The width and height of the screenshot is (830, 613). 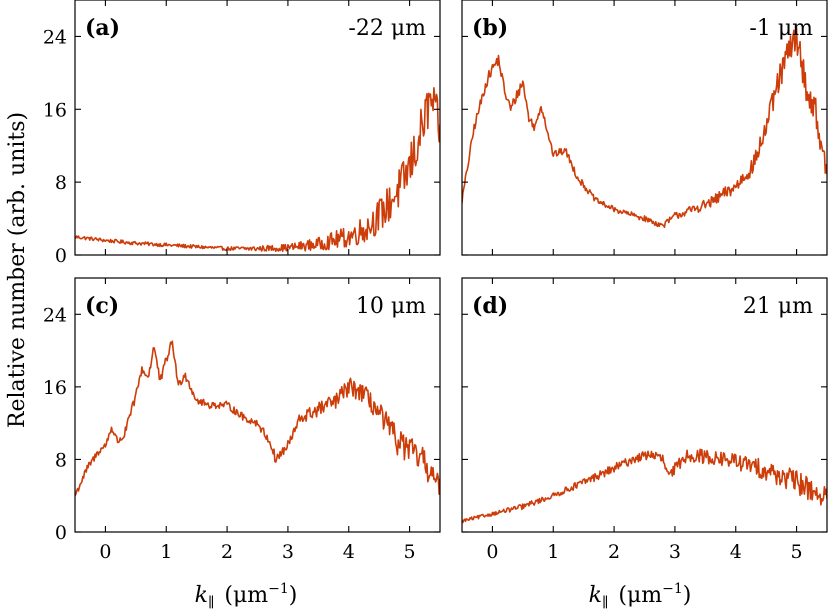 I want to click on position-label: 10 μm, so click(x=391, y=306).